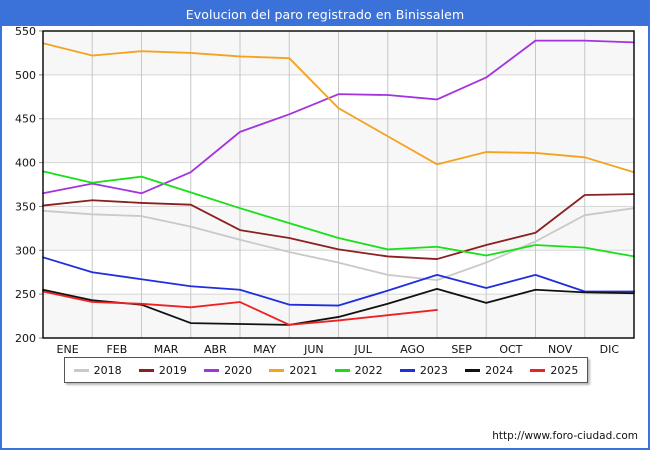 The image size is (650, 450). What do you see at coordinates (461, 349) in the screenshot?
I see `svg-text: SEP` at bounding box center [461, 349].